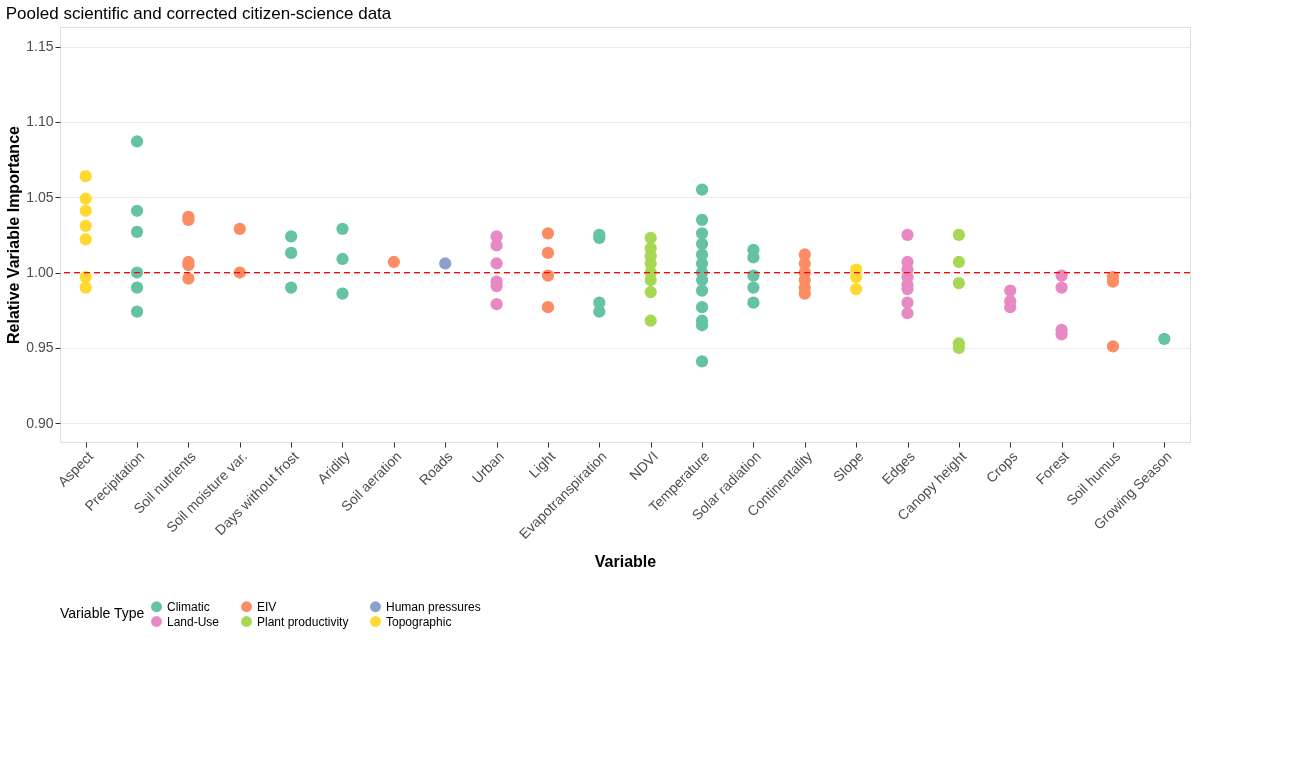 The height and width of the screenshot is (778, 1302). I want to click on legend-label: Climatic, so click(188, 606).